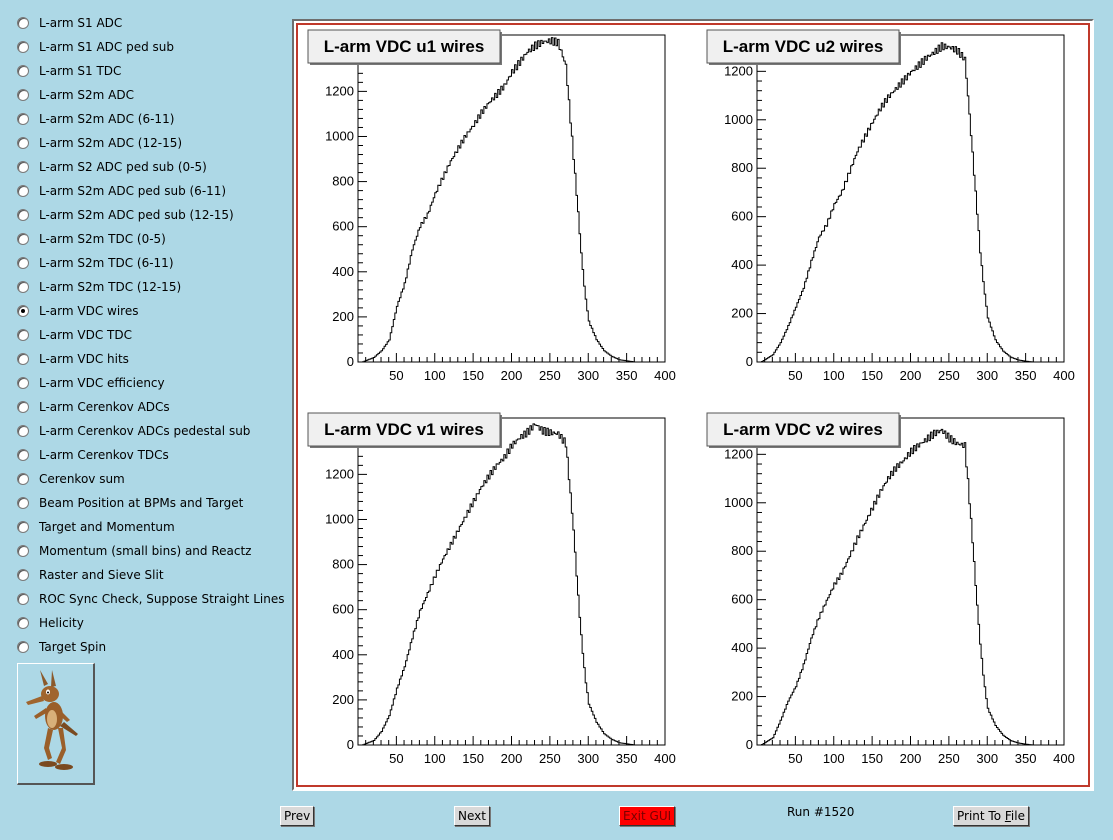 The image size is (1113, 840). What do you see at coordinates (102, 383) in the screenshot?
I see `menu-item-label: L-arm VDC efficiency` at bounding box center [102, 383].